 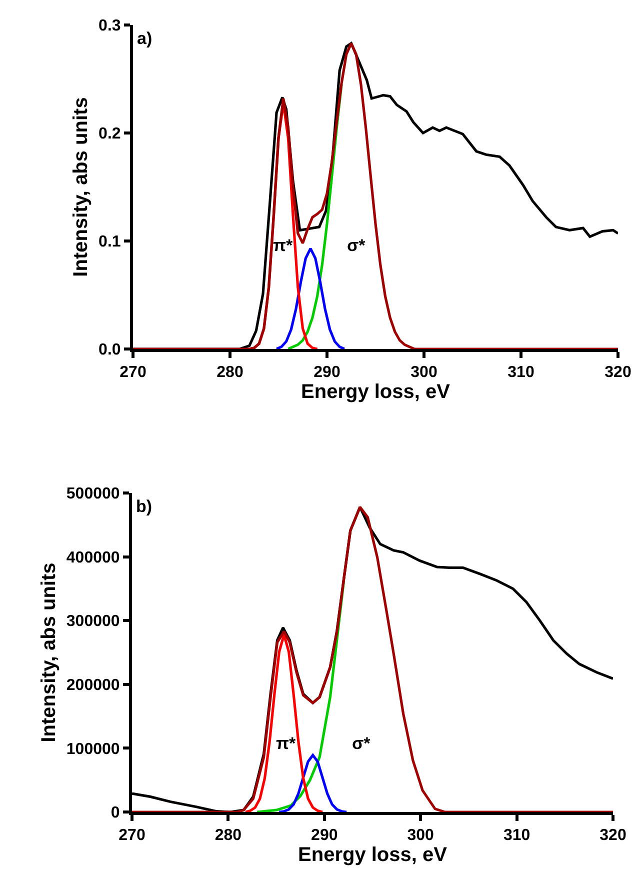 I want to click on y-tick-label: 300000, so click(x=93, y=621).